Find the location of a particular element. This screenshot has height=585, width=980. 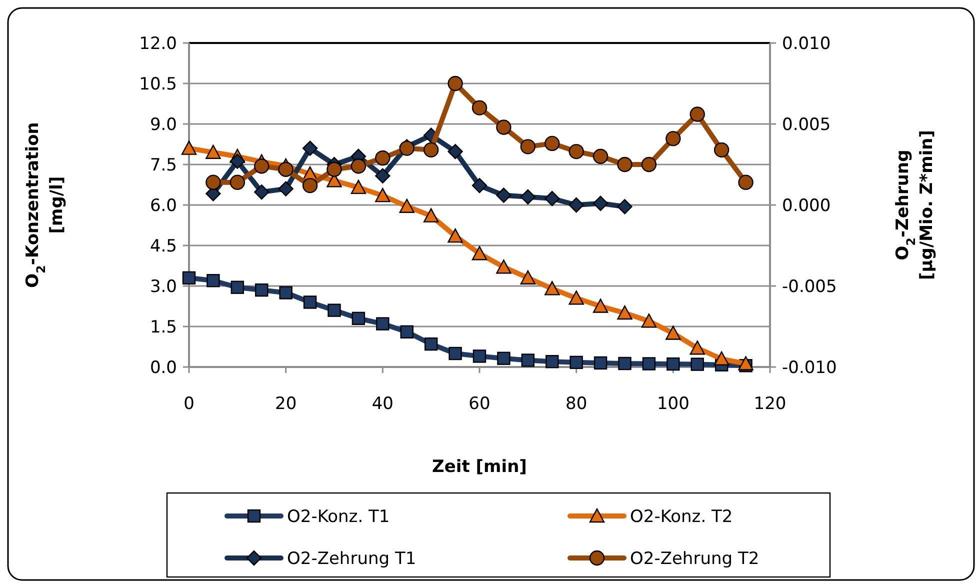

x-tick-label: 120 is located at coordinates (770, 404).